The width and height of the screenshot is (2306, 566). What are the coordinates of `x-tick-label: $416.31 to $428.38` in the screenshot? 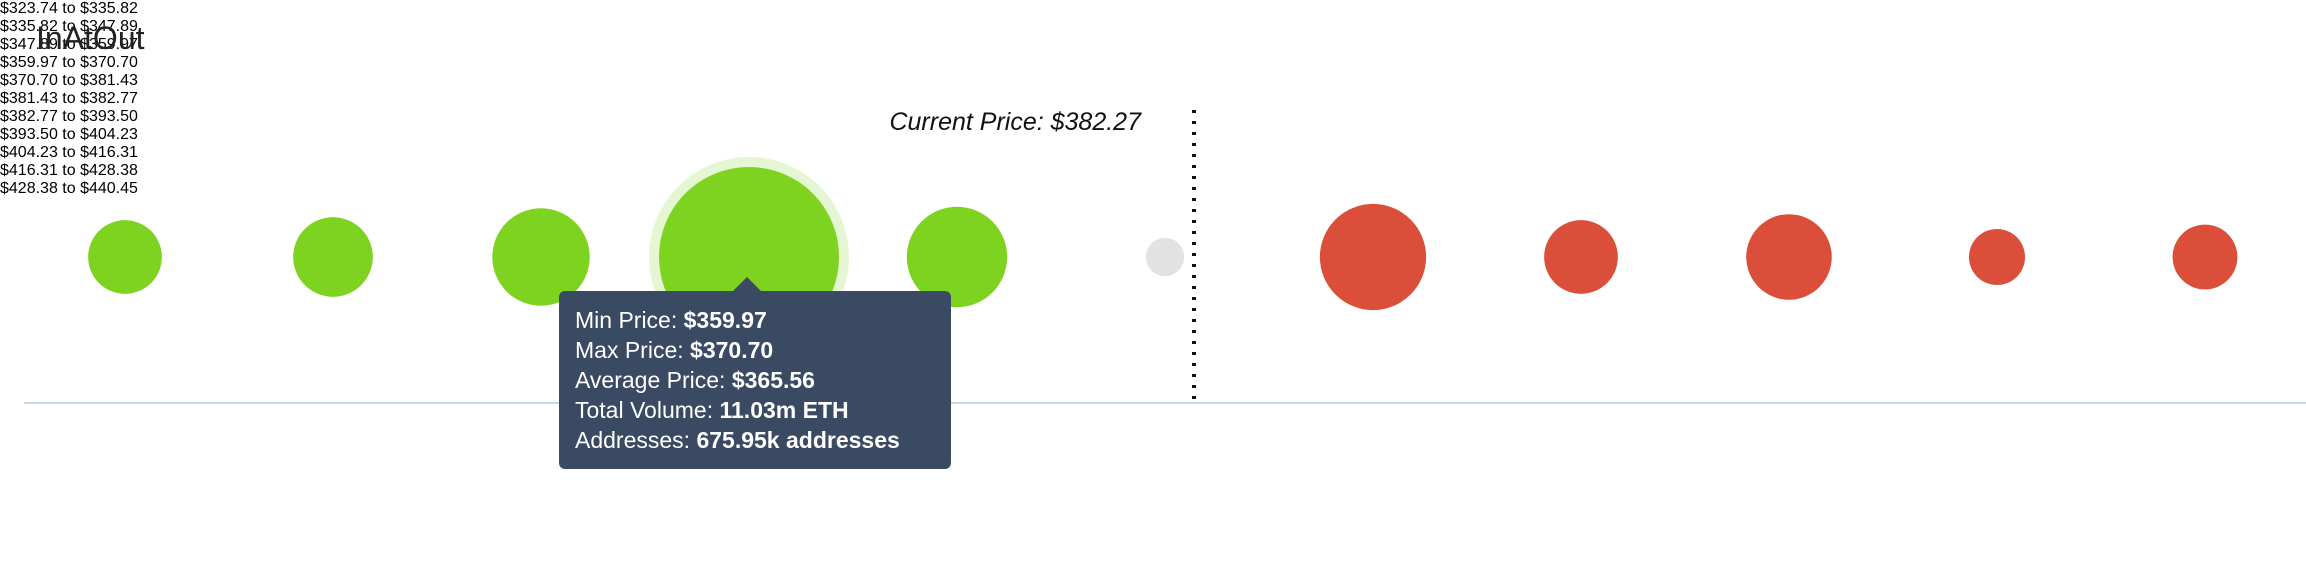 It's located at (69, 170).